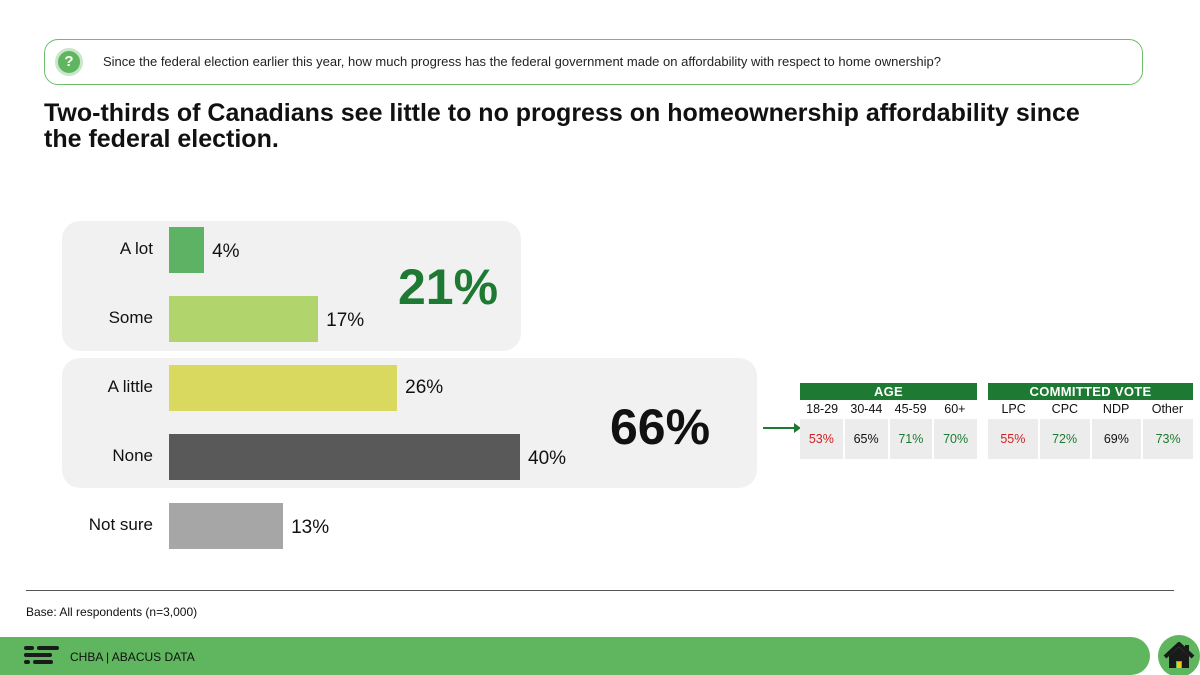 The width and height of the screenshot is (1200, 675). What do you see at coordinates (120, 524) in the screenshot?
I see `category-label-not-sure: Not sure` at bounding box center [120, 524].